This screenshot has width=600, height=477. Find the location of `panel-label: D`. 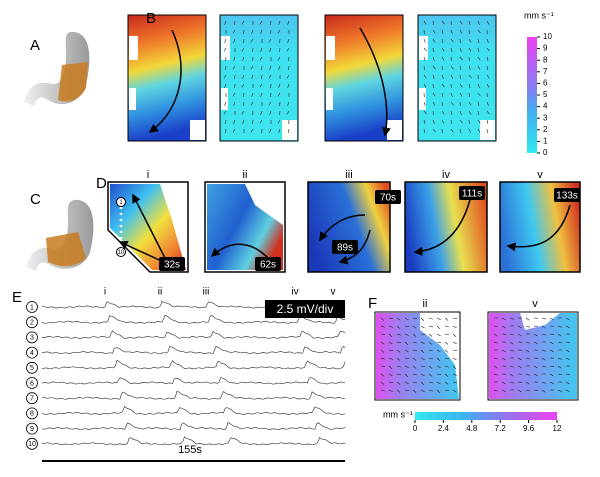

panel-label: D is located at coordinates (101, 183).